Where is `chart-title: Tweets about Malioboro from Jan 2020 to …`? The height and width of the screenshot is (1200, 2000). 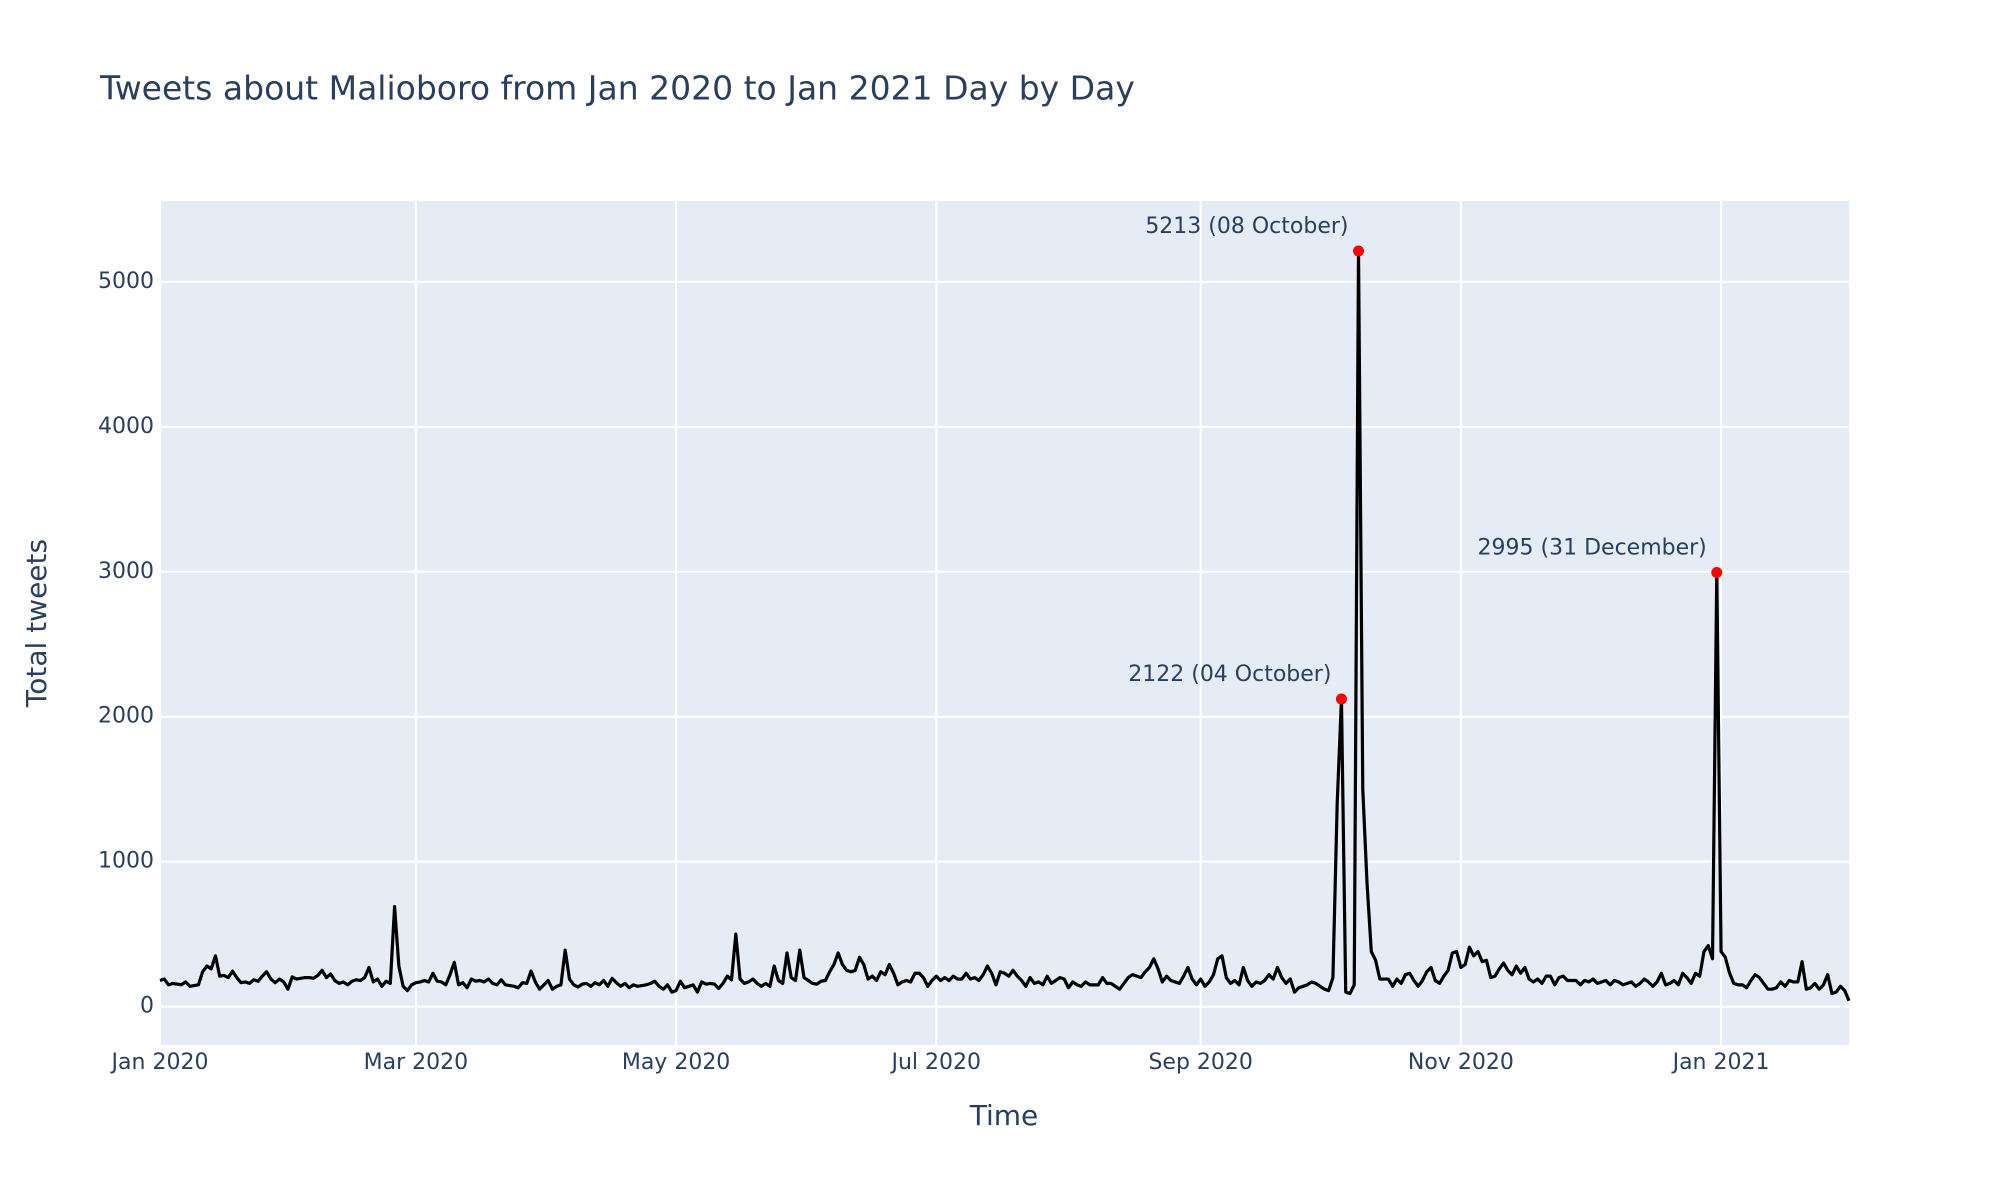 chart-title: Tweets about Malioboro from Jan 2020 to … is located at coordinates (617, 88).